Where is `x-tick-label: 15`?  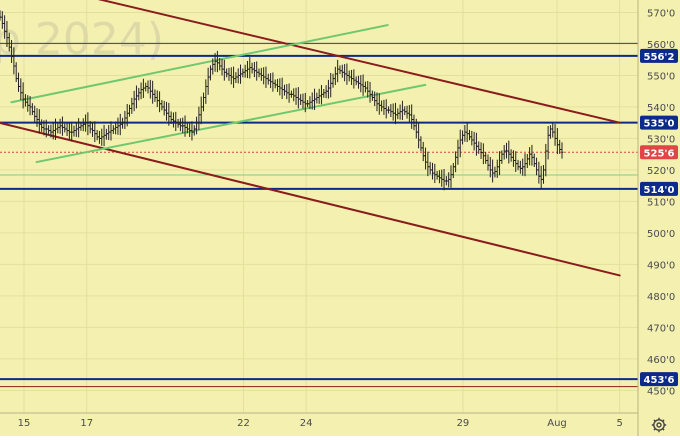 x-tick-label: 15 is located at coordinates (24, 423).